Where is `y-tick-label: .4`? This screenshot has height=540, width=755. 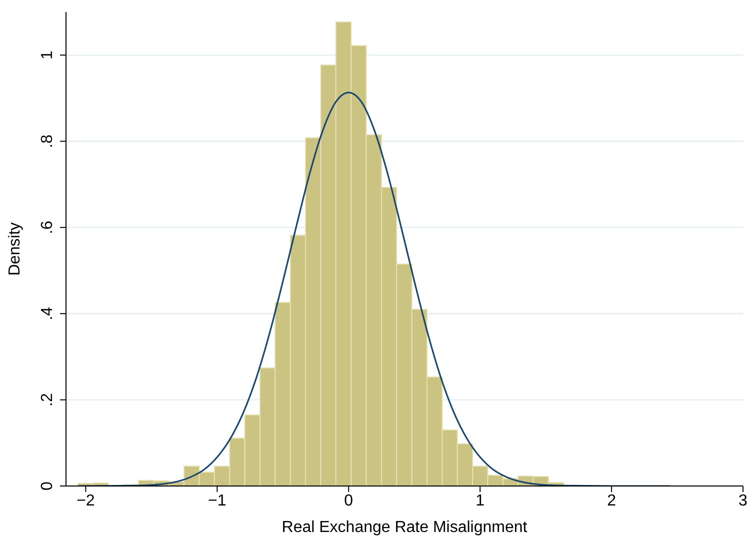 y-tick-label: .4 is located at coordinates (47, 313).